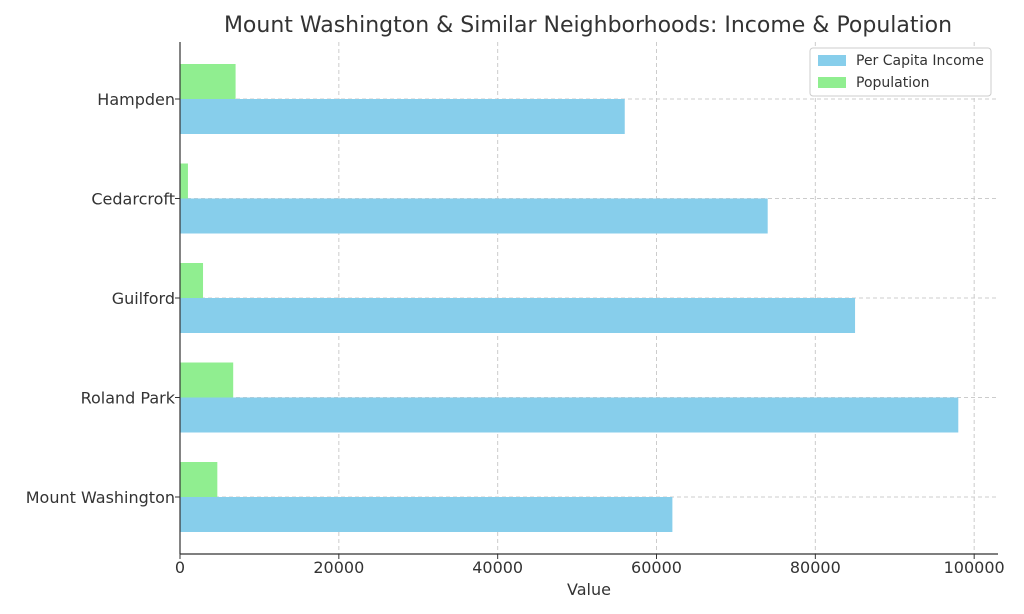 The image size is (1024, 614). I want to click on x-ticks: 0 20000 40000 60000 80000 100000, so click(590, 565).